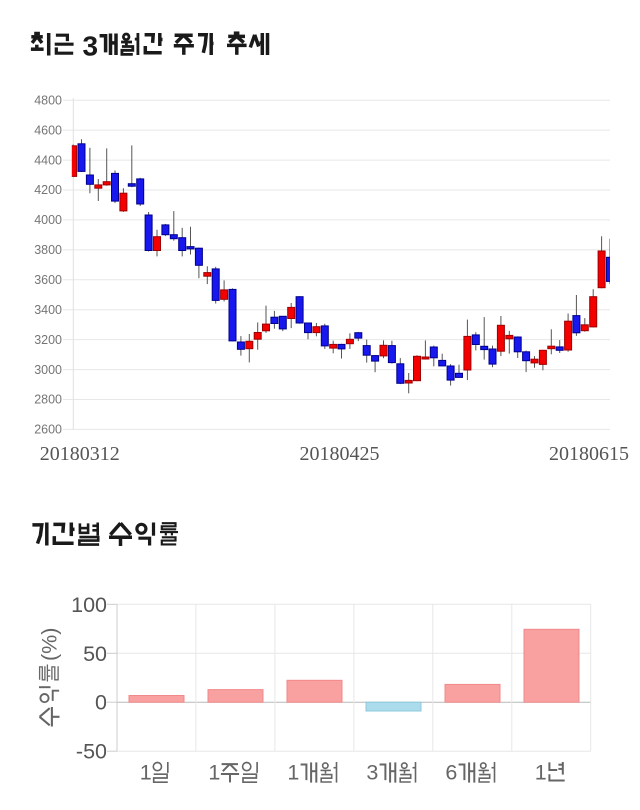 This screenshot has height=810, width=640. What do you see at coordinates (48, 280) in the screenshot?
I see `svg-text: 3600` at bounding box center [48, 280].